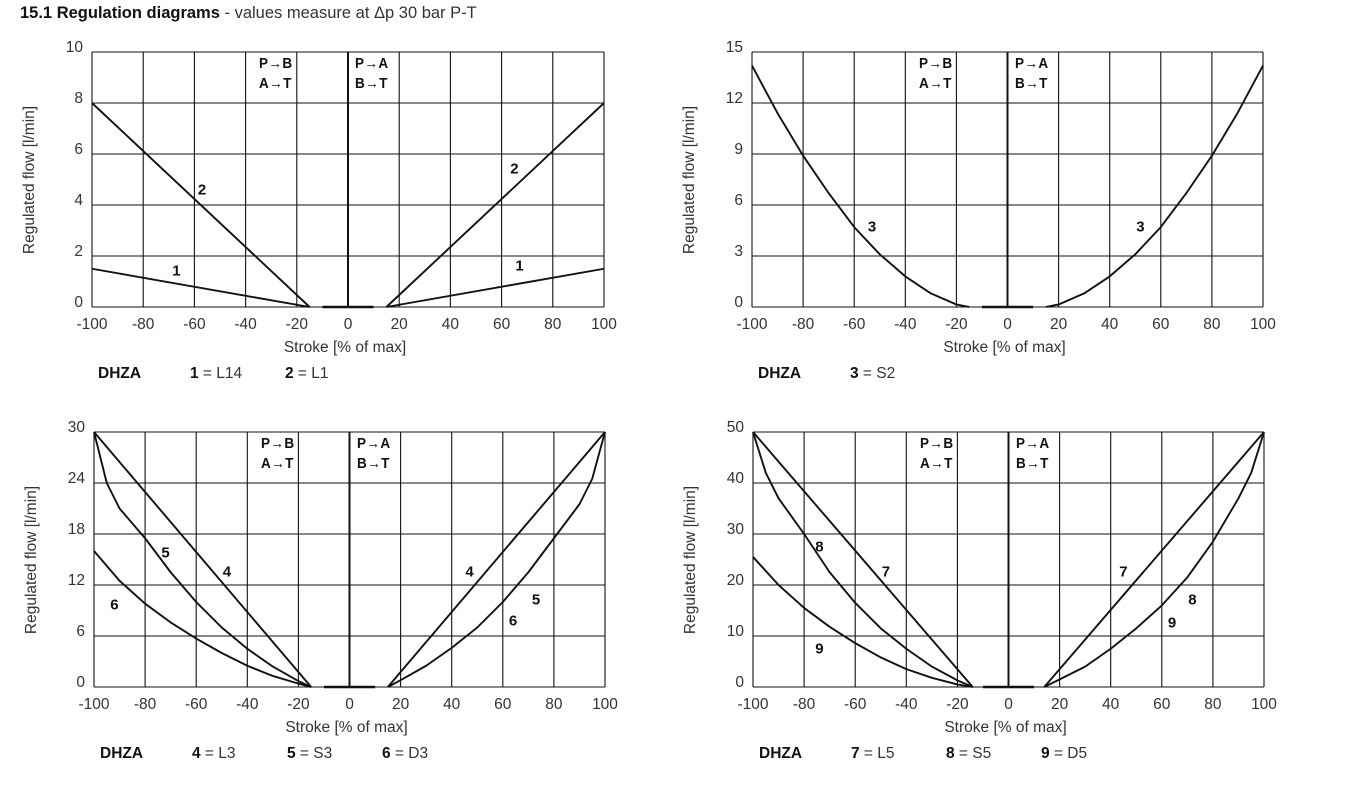 Image resolution: width=1356 pixels, height=786 pixels. I want to click on legend-entry: 2 = L1, so click(307, 374).